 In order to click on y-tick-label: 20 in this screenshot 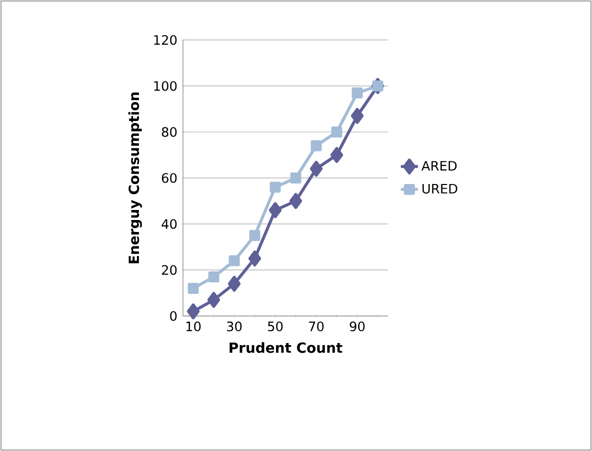, I will do `click(169, 270)`.